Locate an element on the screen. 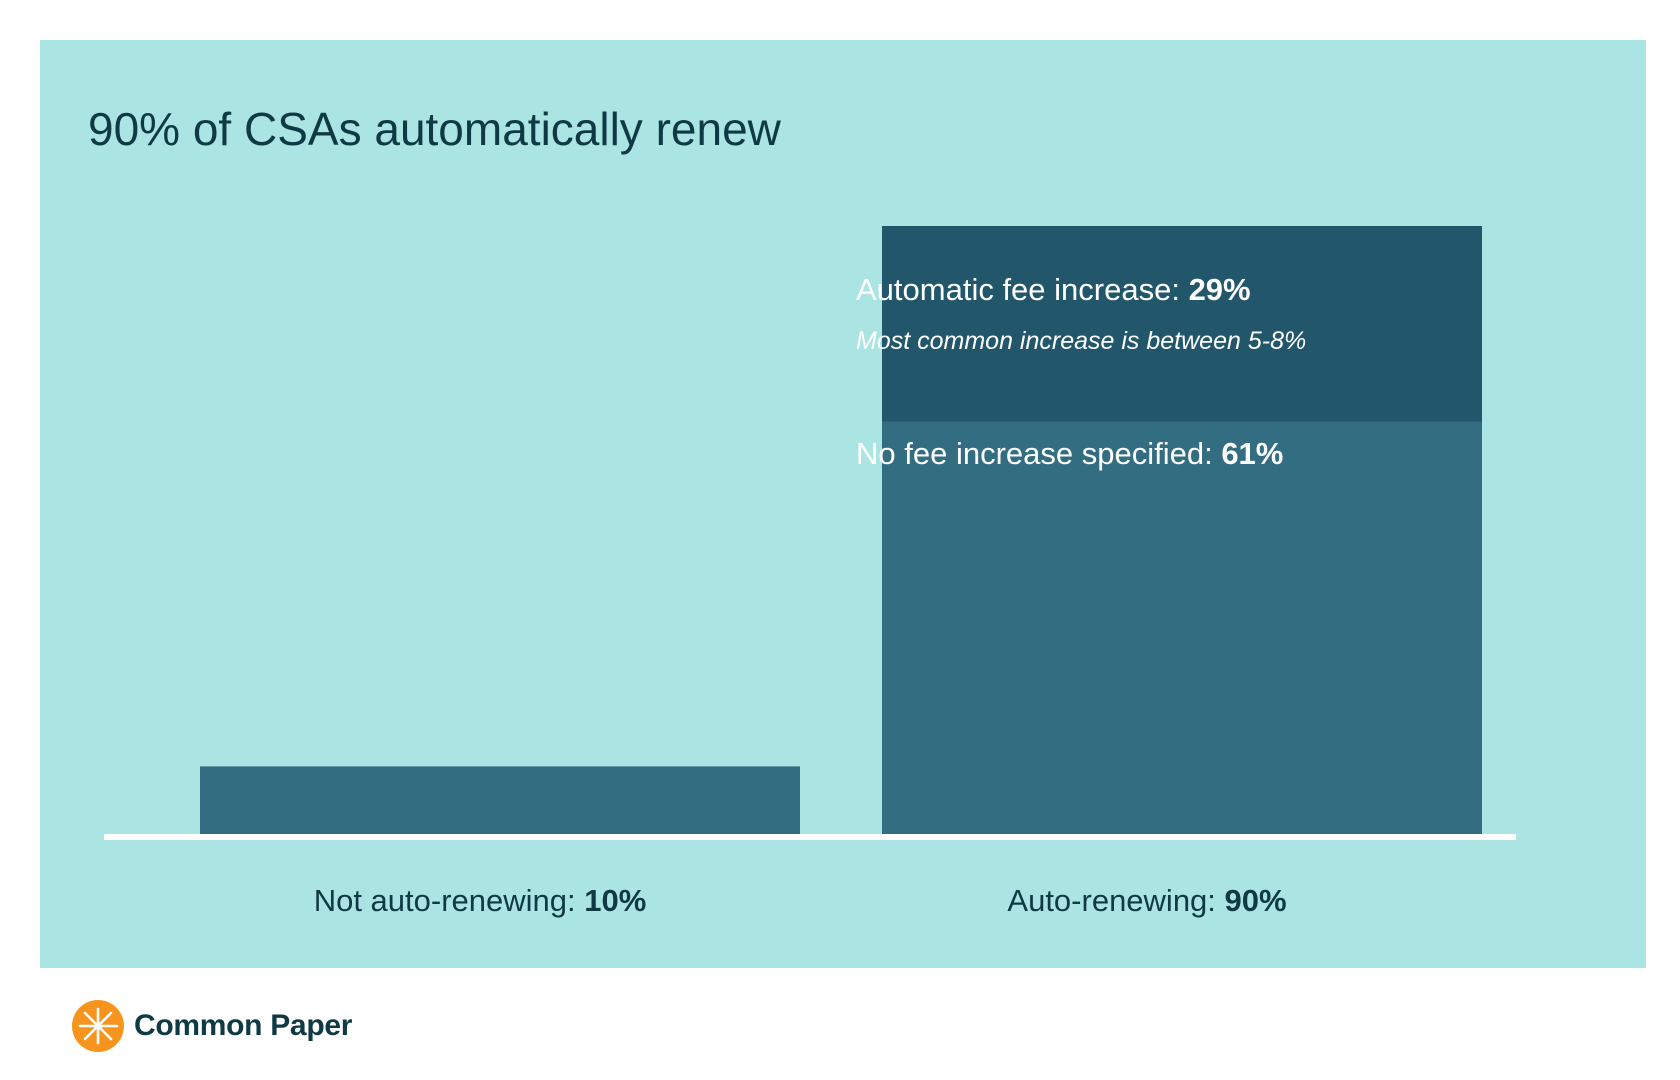 The width and height of the screenshot is (1680, 1080). common-paper-logo: Common Paper is located at coordinates (212, 1026).